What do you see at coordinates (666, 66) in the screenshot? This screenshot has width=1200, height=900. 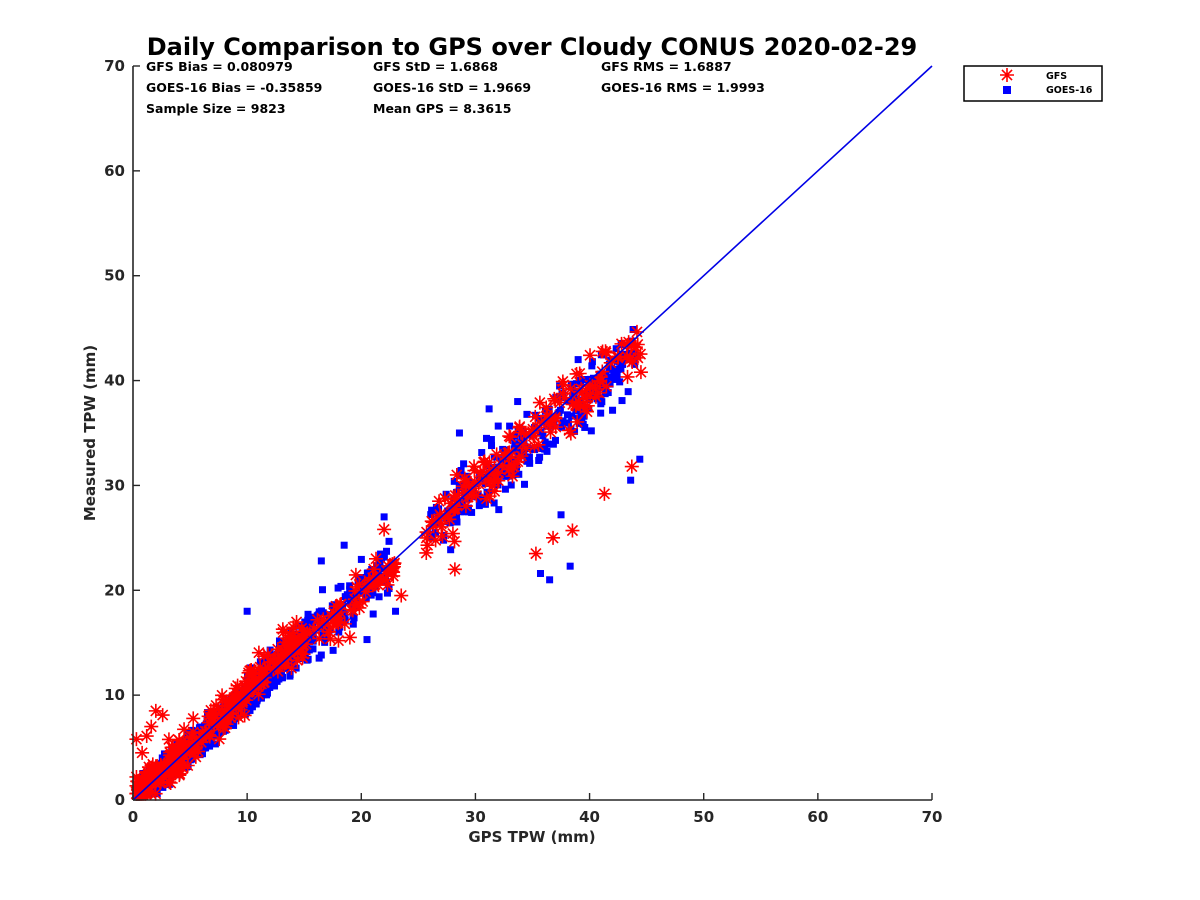 I see `stat-text: GFS RMS = 1.6887` at bounding box center [666, 66].